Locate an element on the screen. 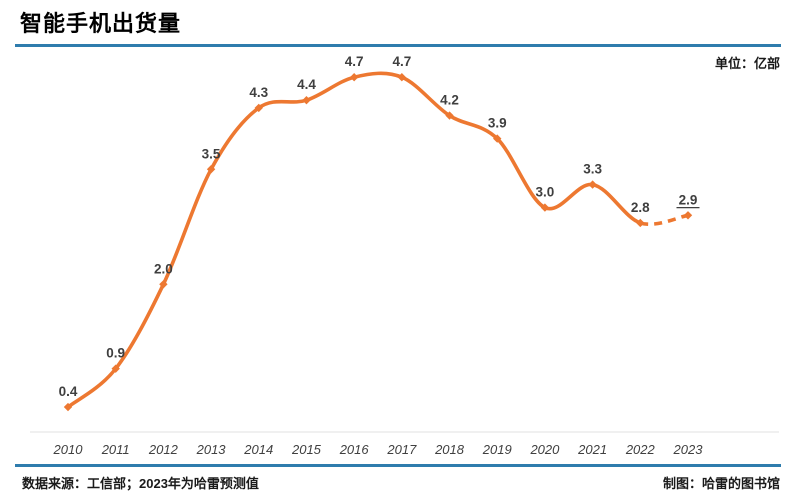  page-title: 智能手机出货量 is located at coordinates (101, 23).